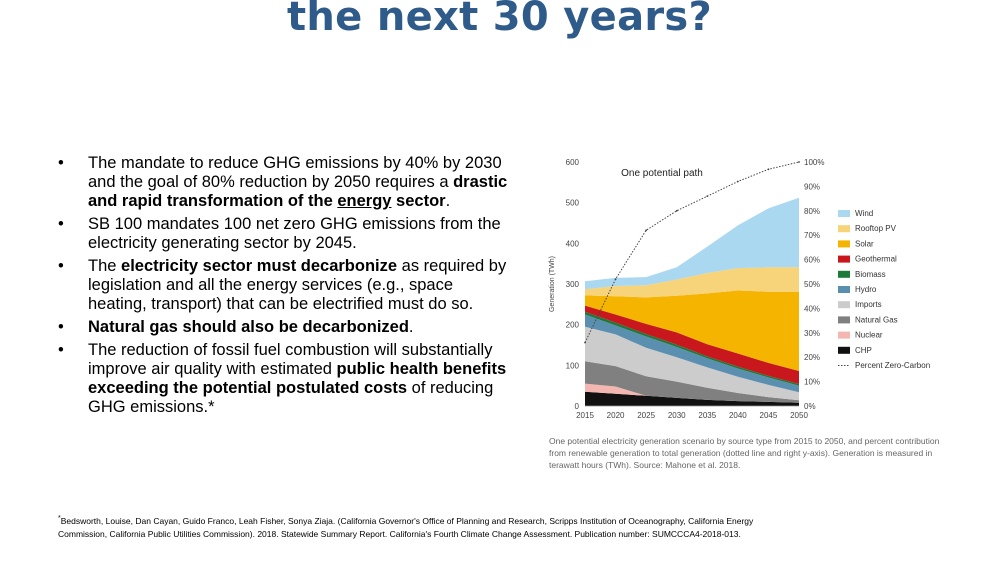  Describe the element at coordinates (799, 415) in the screenshot. I see `x-tick-label: 2050` at that location.